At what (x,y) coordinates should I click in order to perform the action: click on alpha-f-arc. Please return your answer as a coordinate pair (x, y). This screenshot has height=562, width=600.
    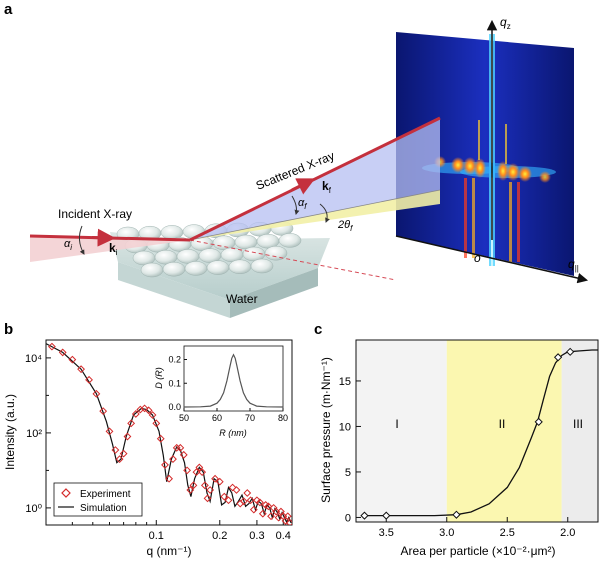
    Looking at the image, I should click on (295, 205).